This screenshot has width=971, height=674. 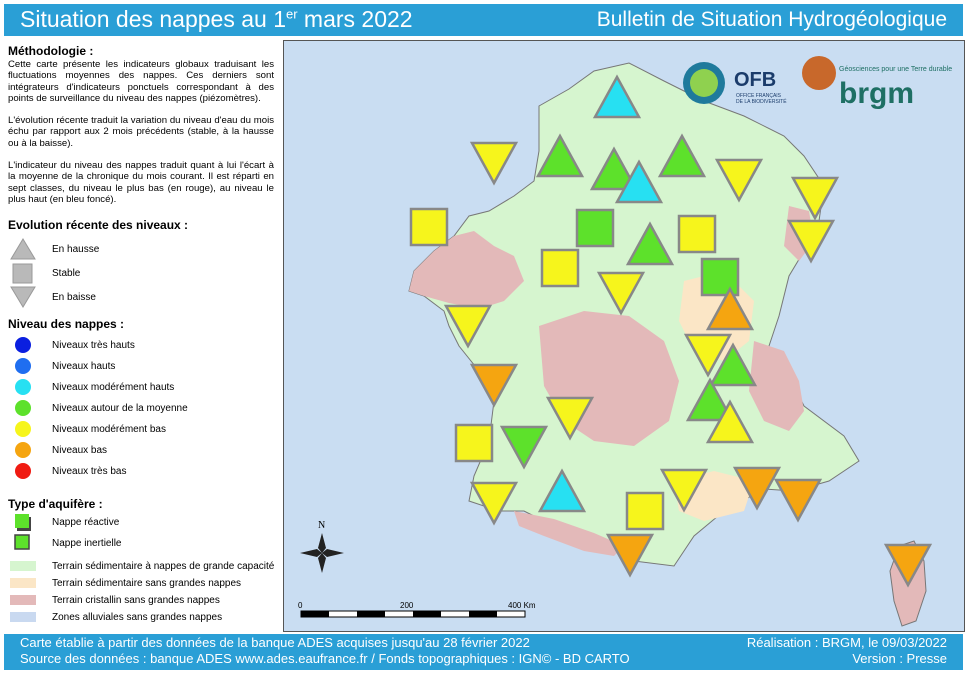 What do you see at coordinates (51, 297) in the screenshot?
I see `legend-fall: En baisse` at bounding box center [51, 297].